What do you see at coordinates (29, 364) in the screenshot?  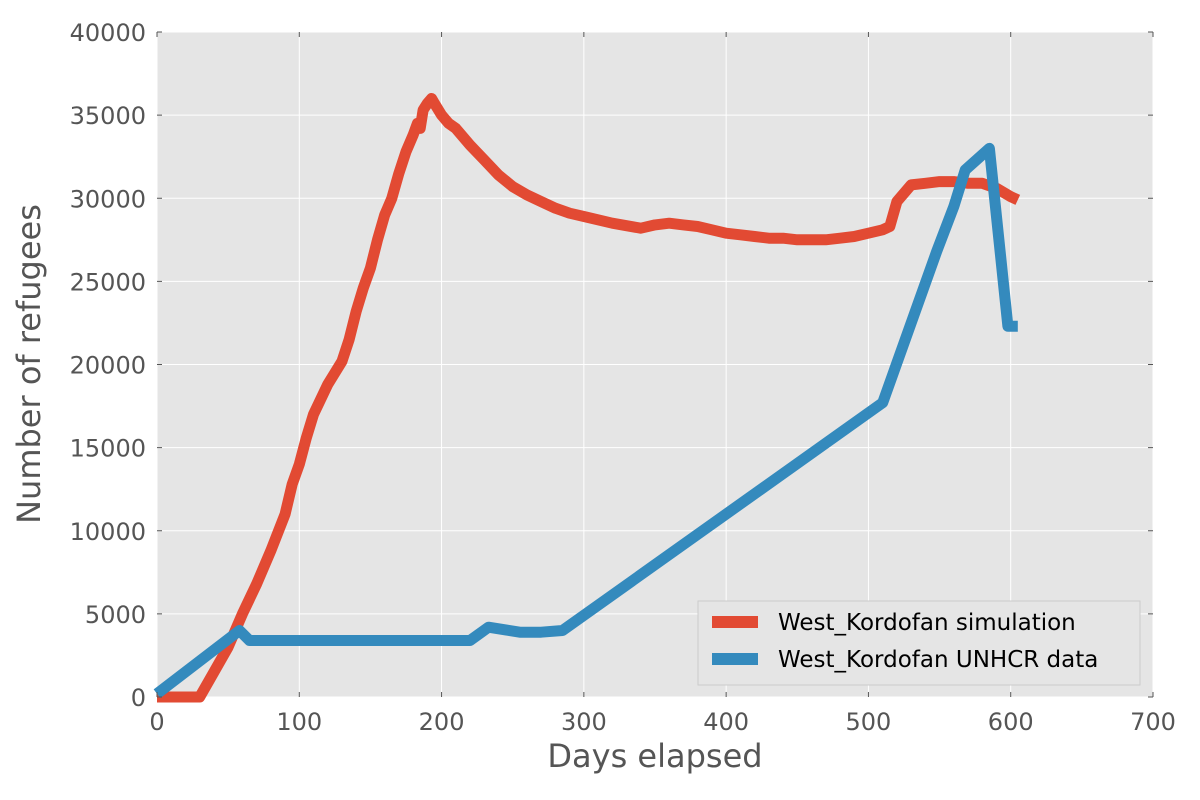 I see `y-axis-label: Number of refugees` at bounding box center [29, 364].